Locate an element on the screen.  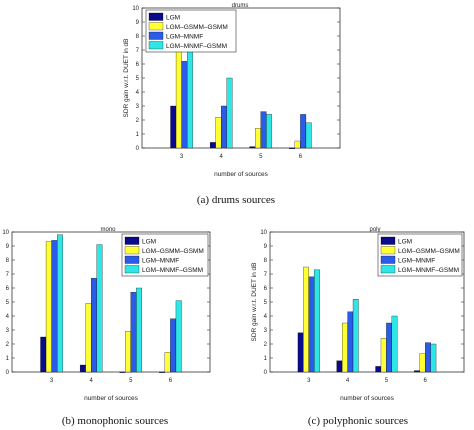
y-tick-label: 9 is located at coordinates (8, 247).